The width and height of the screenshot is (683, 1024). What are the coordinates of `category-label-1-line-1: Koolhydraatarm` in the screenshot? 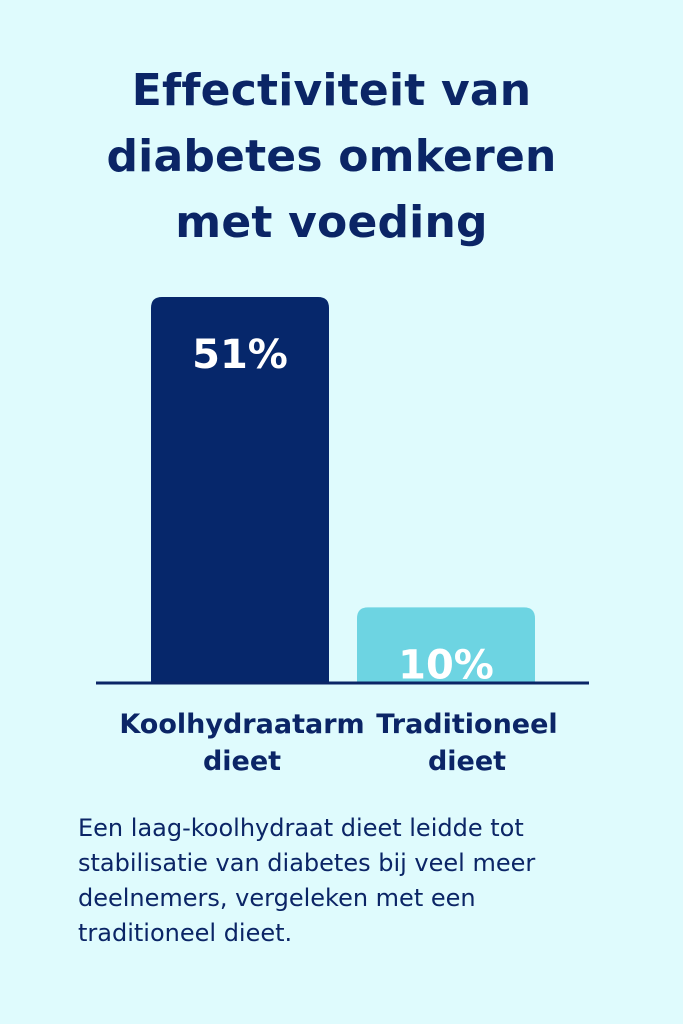 It's located at (241, 724).